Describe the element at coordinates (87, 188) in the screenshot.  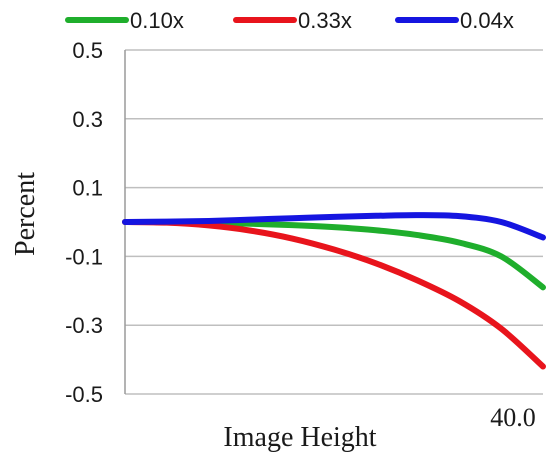
I see `y-tick-label: 0.1` at that location.